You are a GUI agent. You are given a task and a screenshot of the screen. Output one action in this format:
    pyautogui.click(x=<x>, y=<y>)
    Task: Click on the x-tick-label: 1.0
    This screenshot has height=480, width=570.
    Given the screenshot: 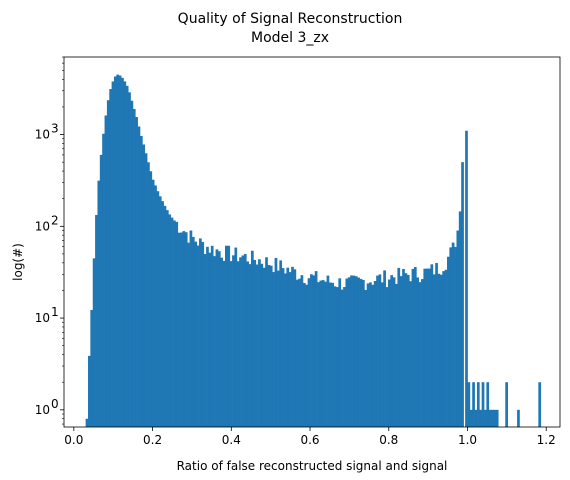 What is the action you would take?
    pyautogui.click(x=467, y=440)
    